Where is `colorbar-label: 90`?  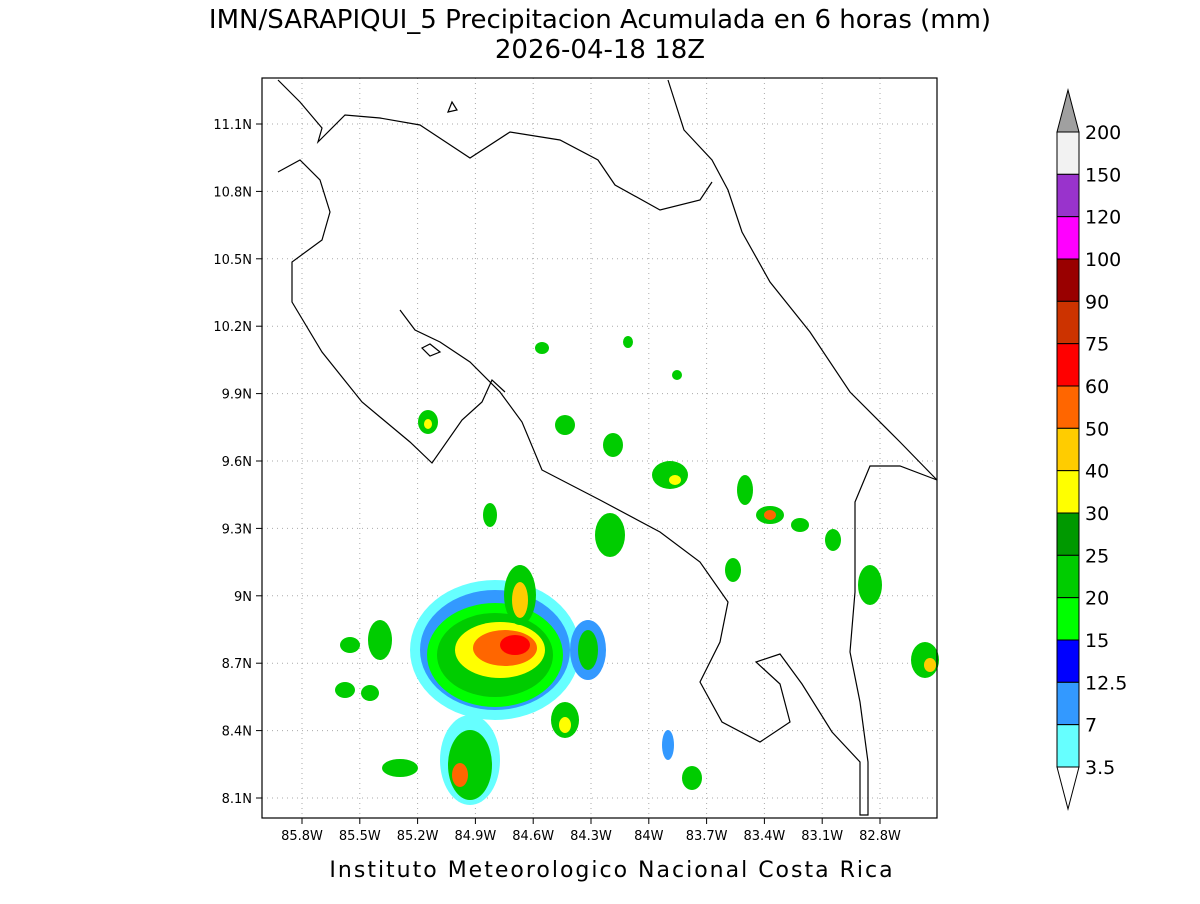
colorbar-label: 90 is located at coordinates (1097, 302).